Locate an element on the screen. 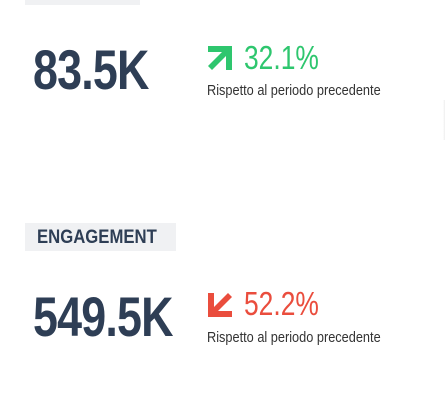  card-edge is located at coordinates (444, 120).